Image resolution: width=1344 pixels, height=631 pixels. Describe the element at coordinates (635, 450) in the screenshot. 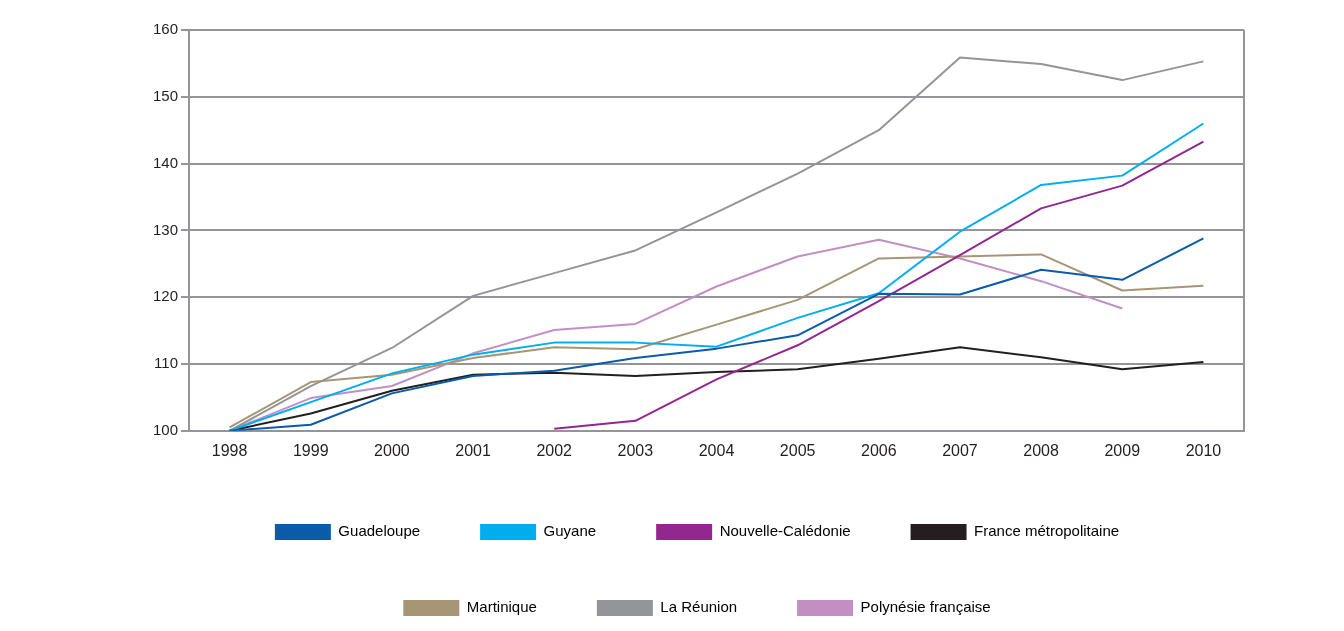

I see `x-tick-label: 2003` at that location.